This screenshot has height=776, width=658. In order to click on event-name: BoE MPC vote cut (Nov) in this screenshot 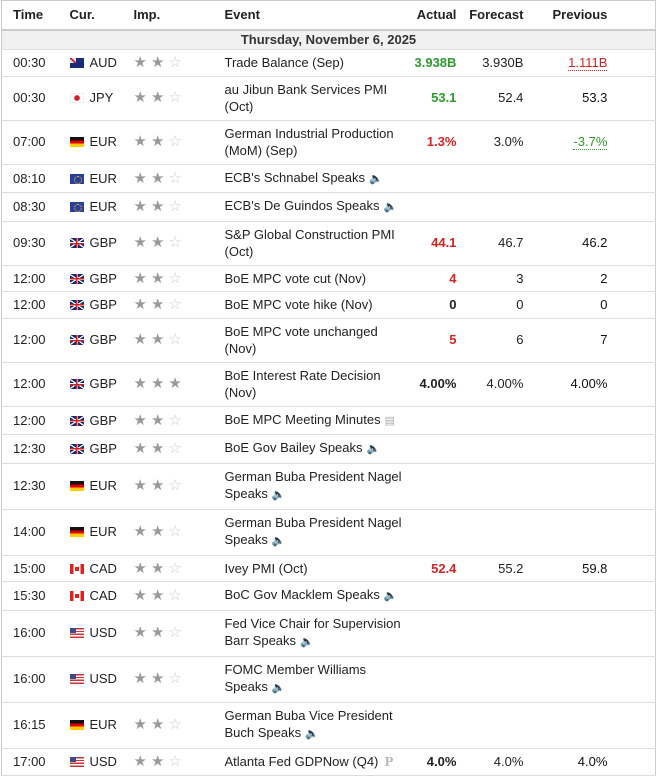, I will do `click(295, 278)`.